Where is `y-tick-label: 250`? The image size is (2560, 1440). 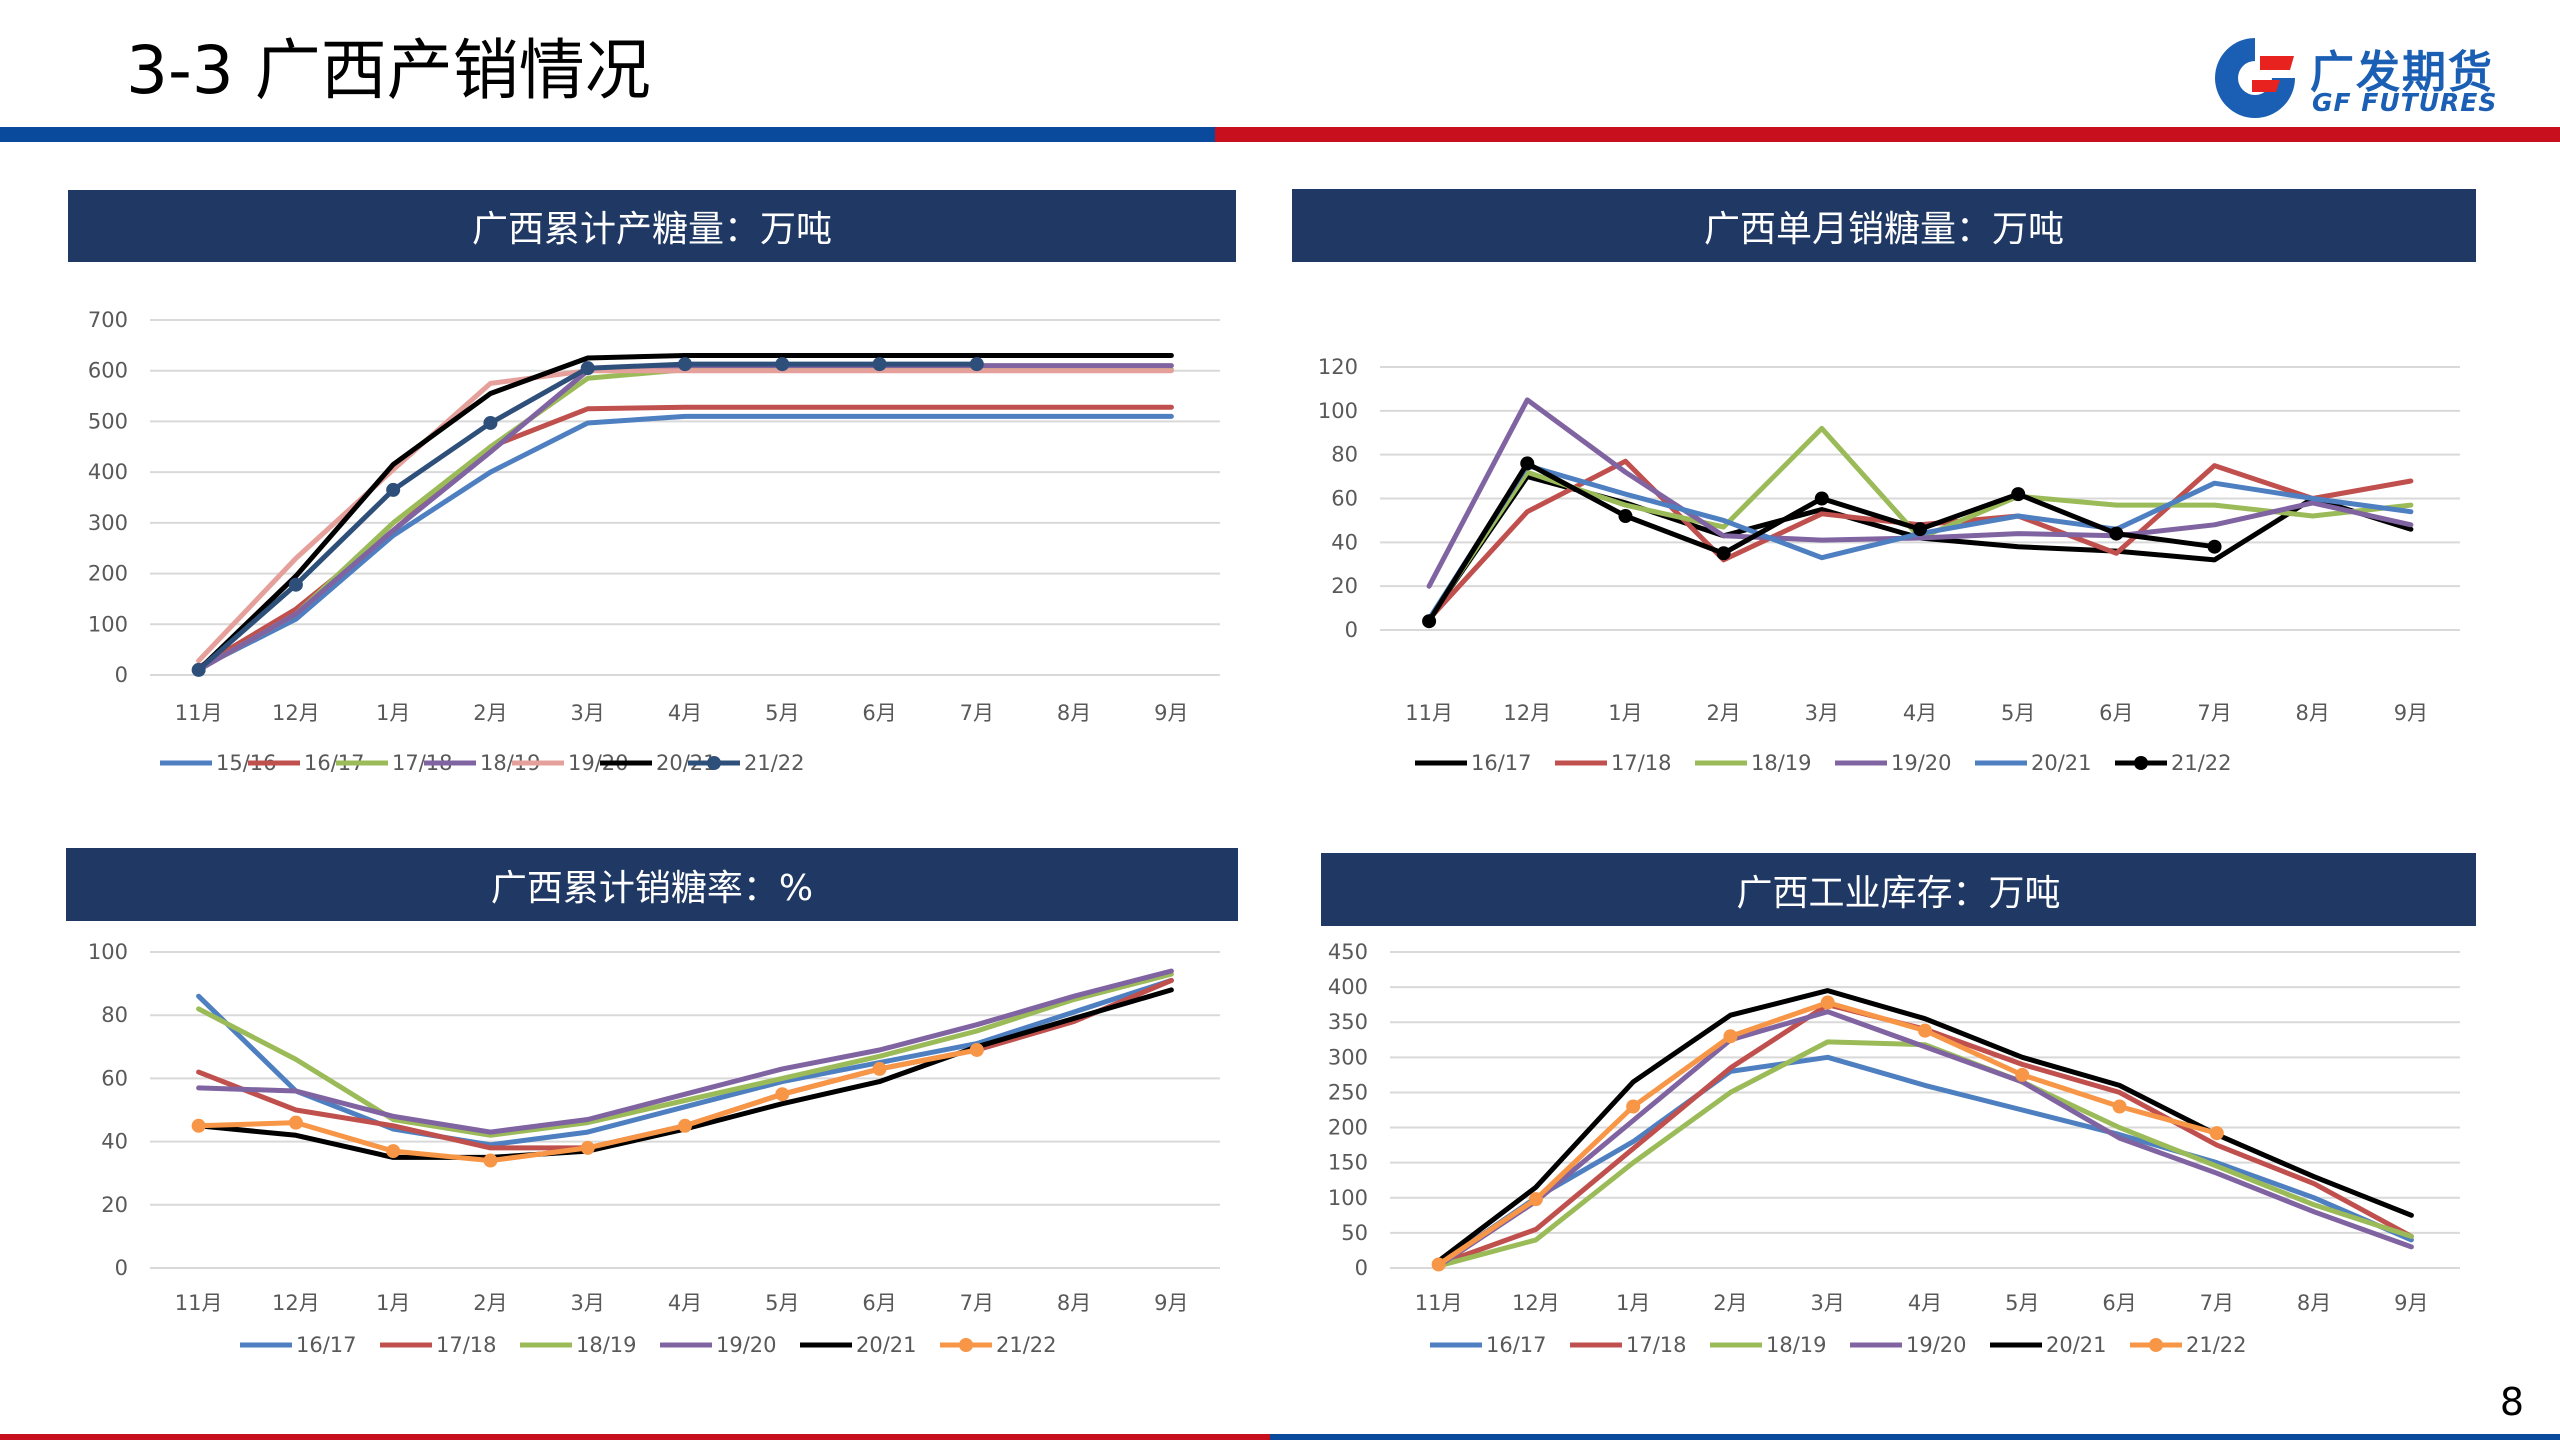 y-tick-label: 250 is located at coordinates (1348, 1092).